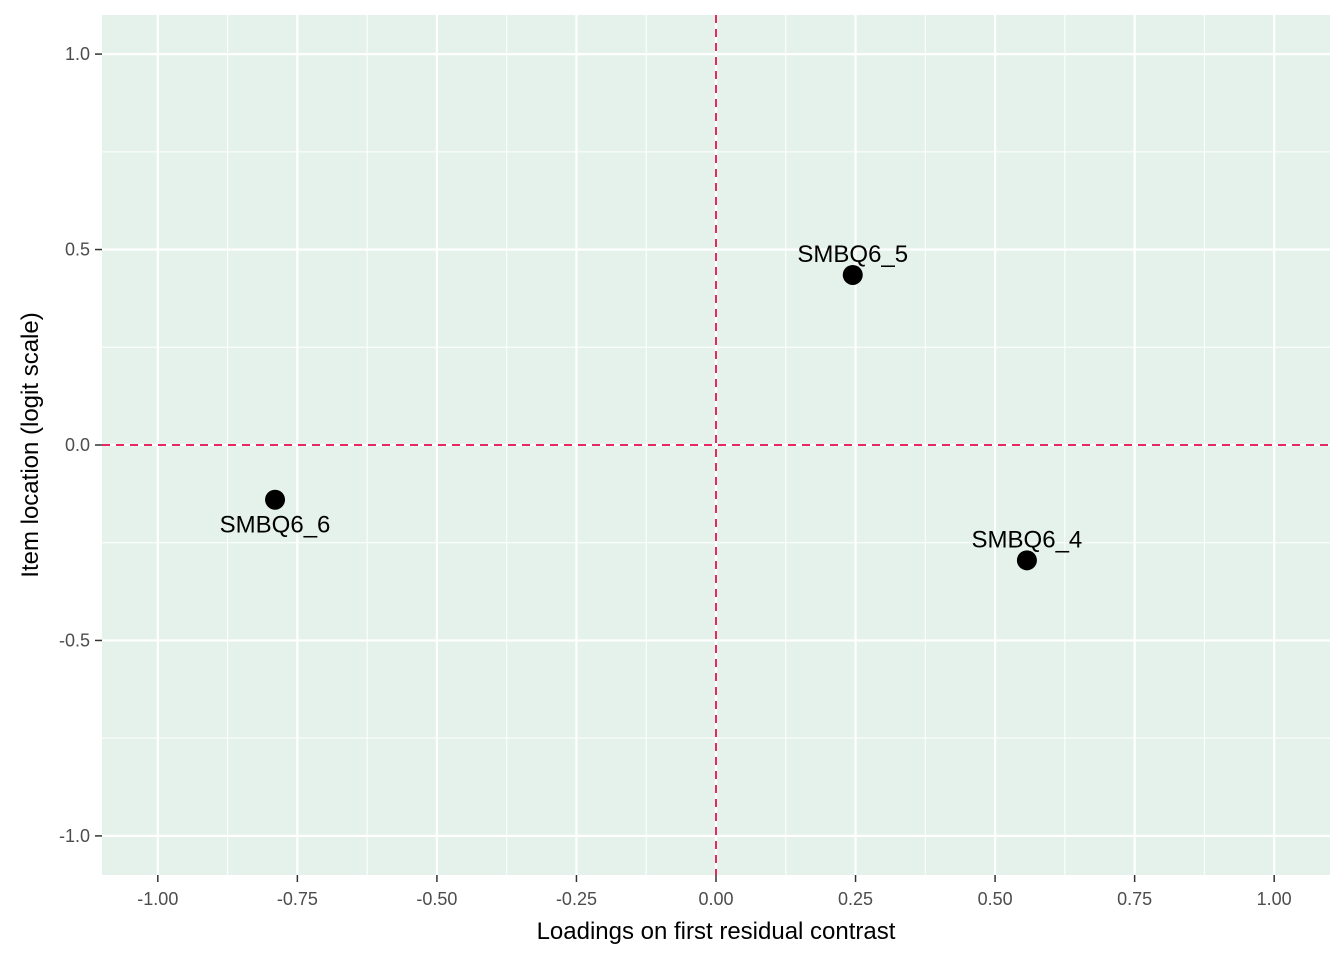 Image resolution: width=1344 pixels, height=960 pixels. Describe the element at coordinates (715, 899) in the screenshot. I see `x-tick-label: 0.00` at that location.